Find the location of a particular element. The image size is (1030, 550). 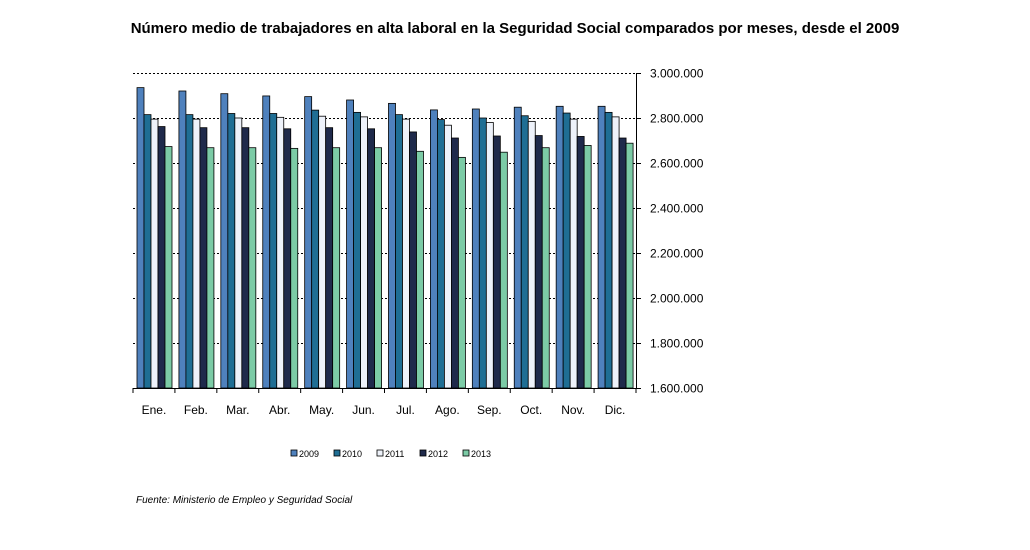

x-tick-label: Nov. is located at coordinates (573, 410).